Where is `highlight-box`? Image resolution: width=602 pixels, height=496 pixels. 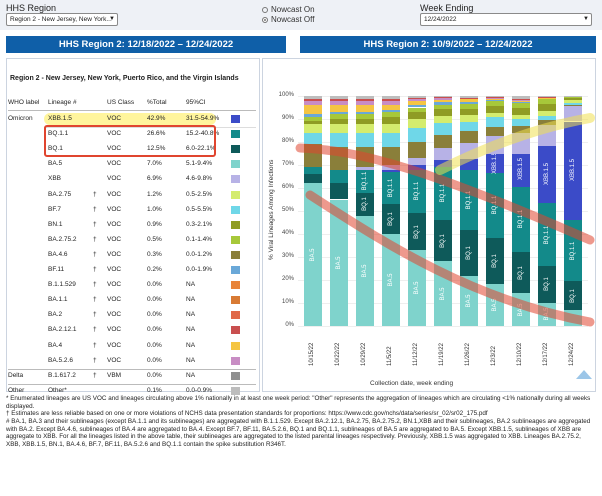 highlight-box is located at coordinates (130, 141).